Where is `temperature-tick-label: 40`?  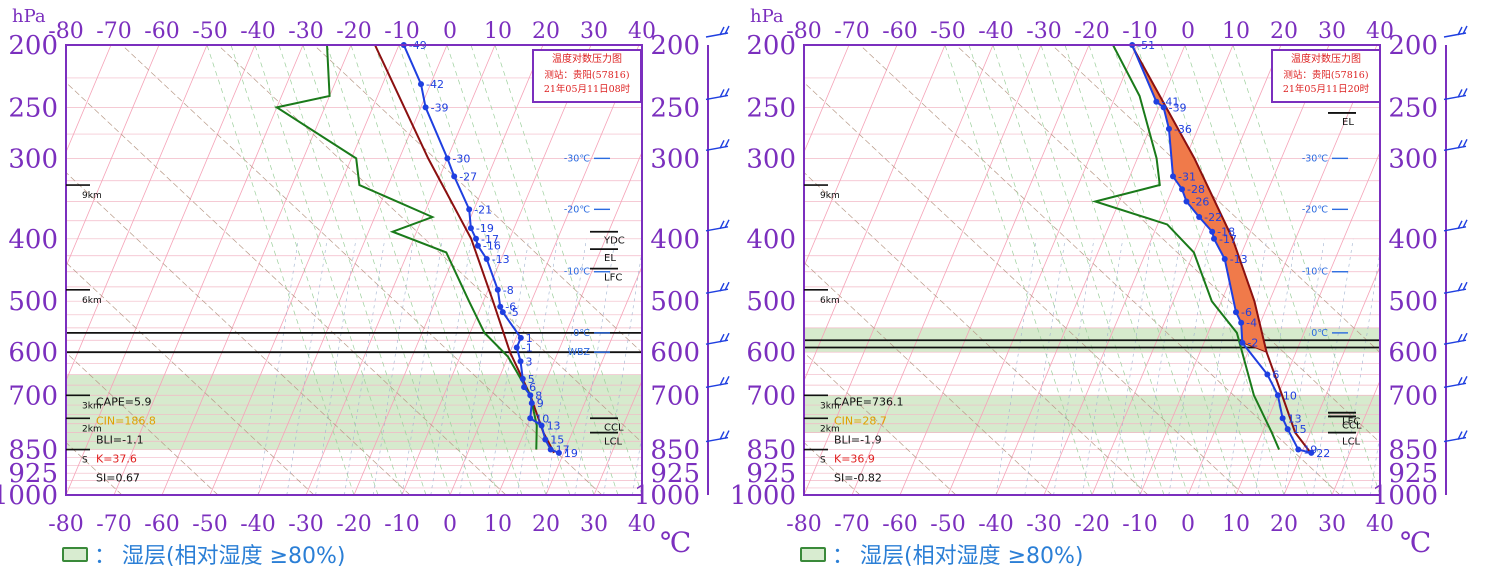
temperature-tick-label: 40 is located at coordinates (1380, 524).